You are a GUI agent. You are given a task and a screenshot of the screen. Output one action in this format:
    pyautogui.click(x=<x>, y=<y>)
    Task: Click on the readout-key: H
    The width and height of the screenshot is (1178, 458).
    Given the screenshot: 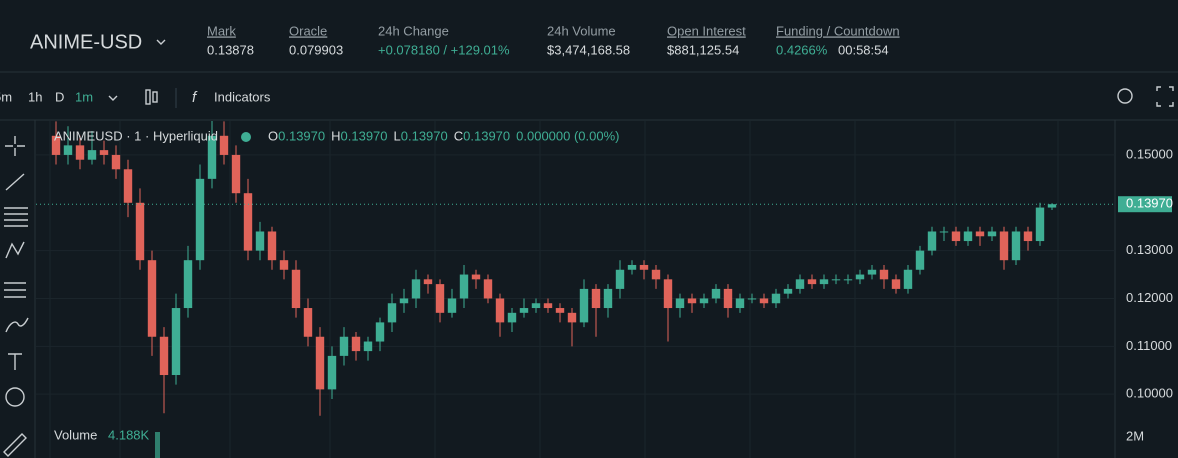 What is the action you would take?
    pyautogui.click(x=335, y=135)
    